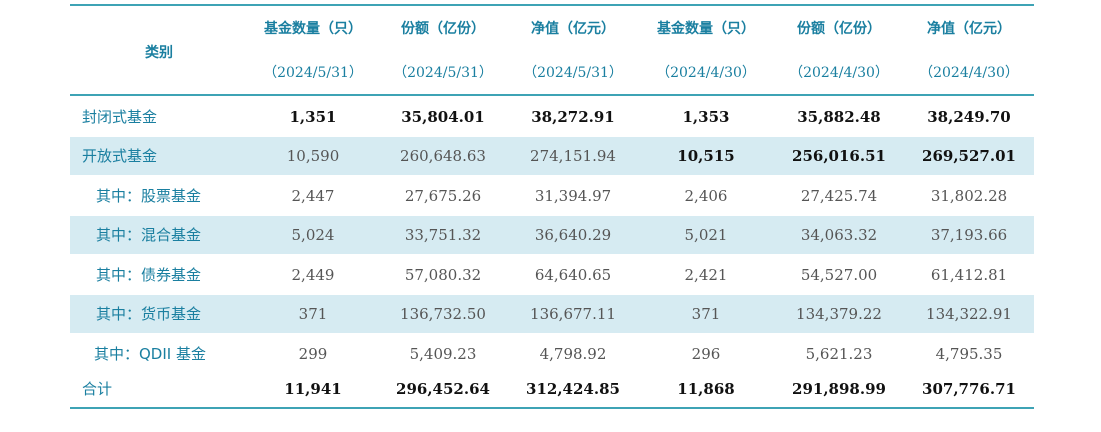 Image resolution: width=1101 pixels, height=432 pixels. What do you see at coordinates (969, 354) in the screenshot?
I see `cell: 4,795.35` at bounding box center [969, 354].